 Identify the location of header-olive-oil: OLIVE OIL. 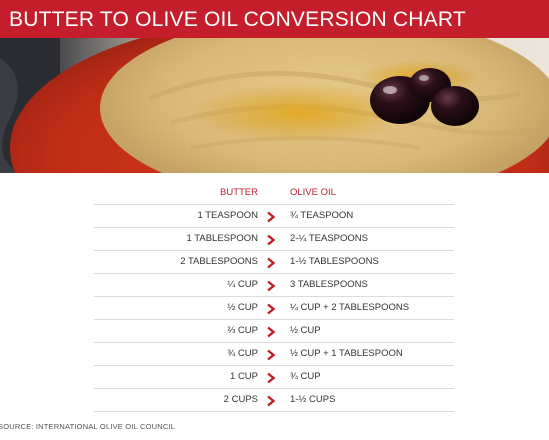
(313, 192).